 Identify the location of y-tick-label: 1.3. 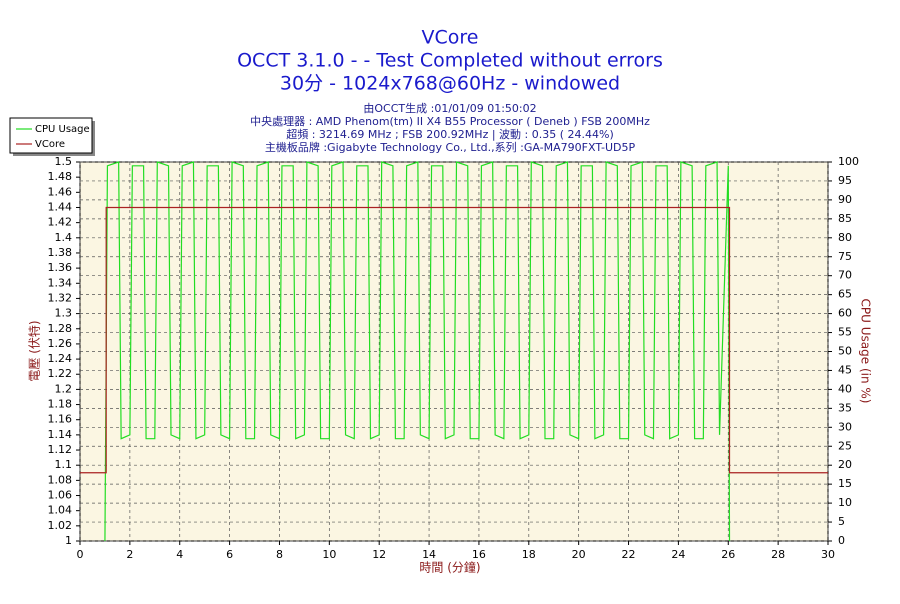
(64, 313).